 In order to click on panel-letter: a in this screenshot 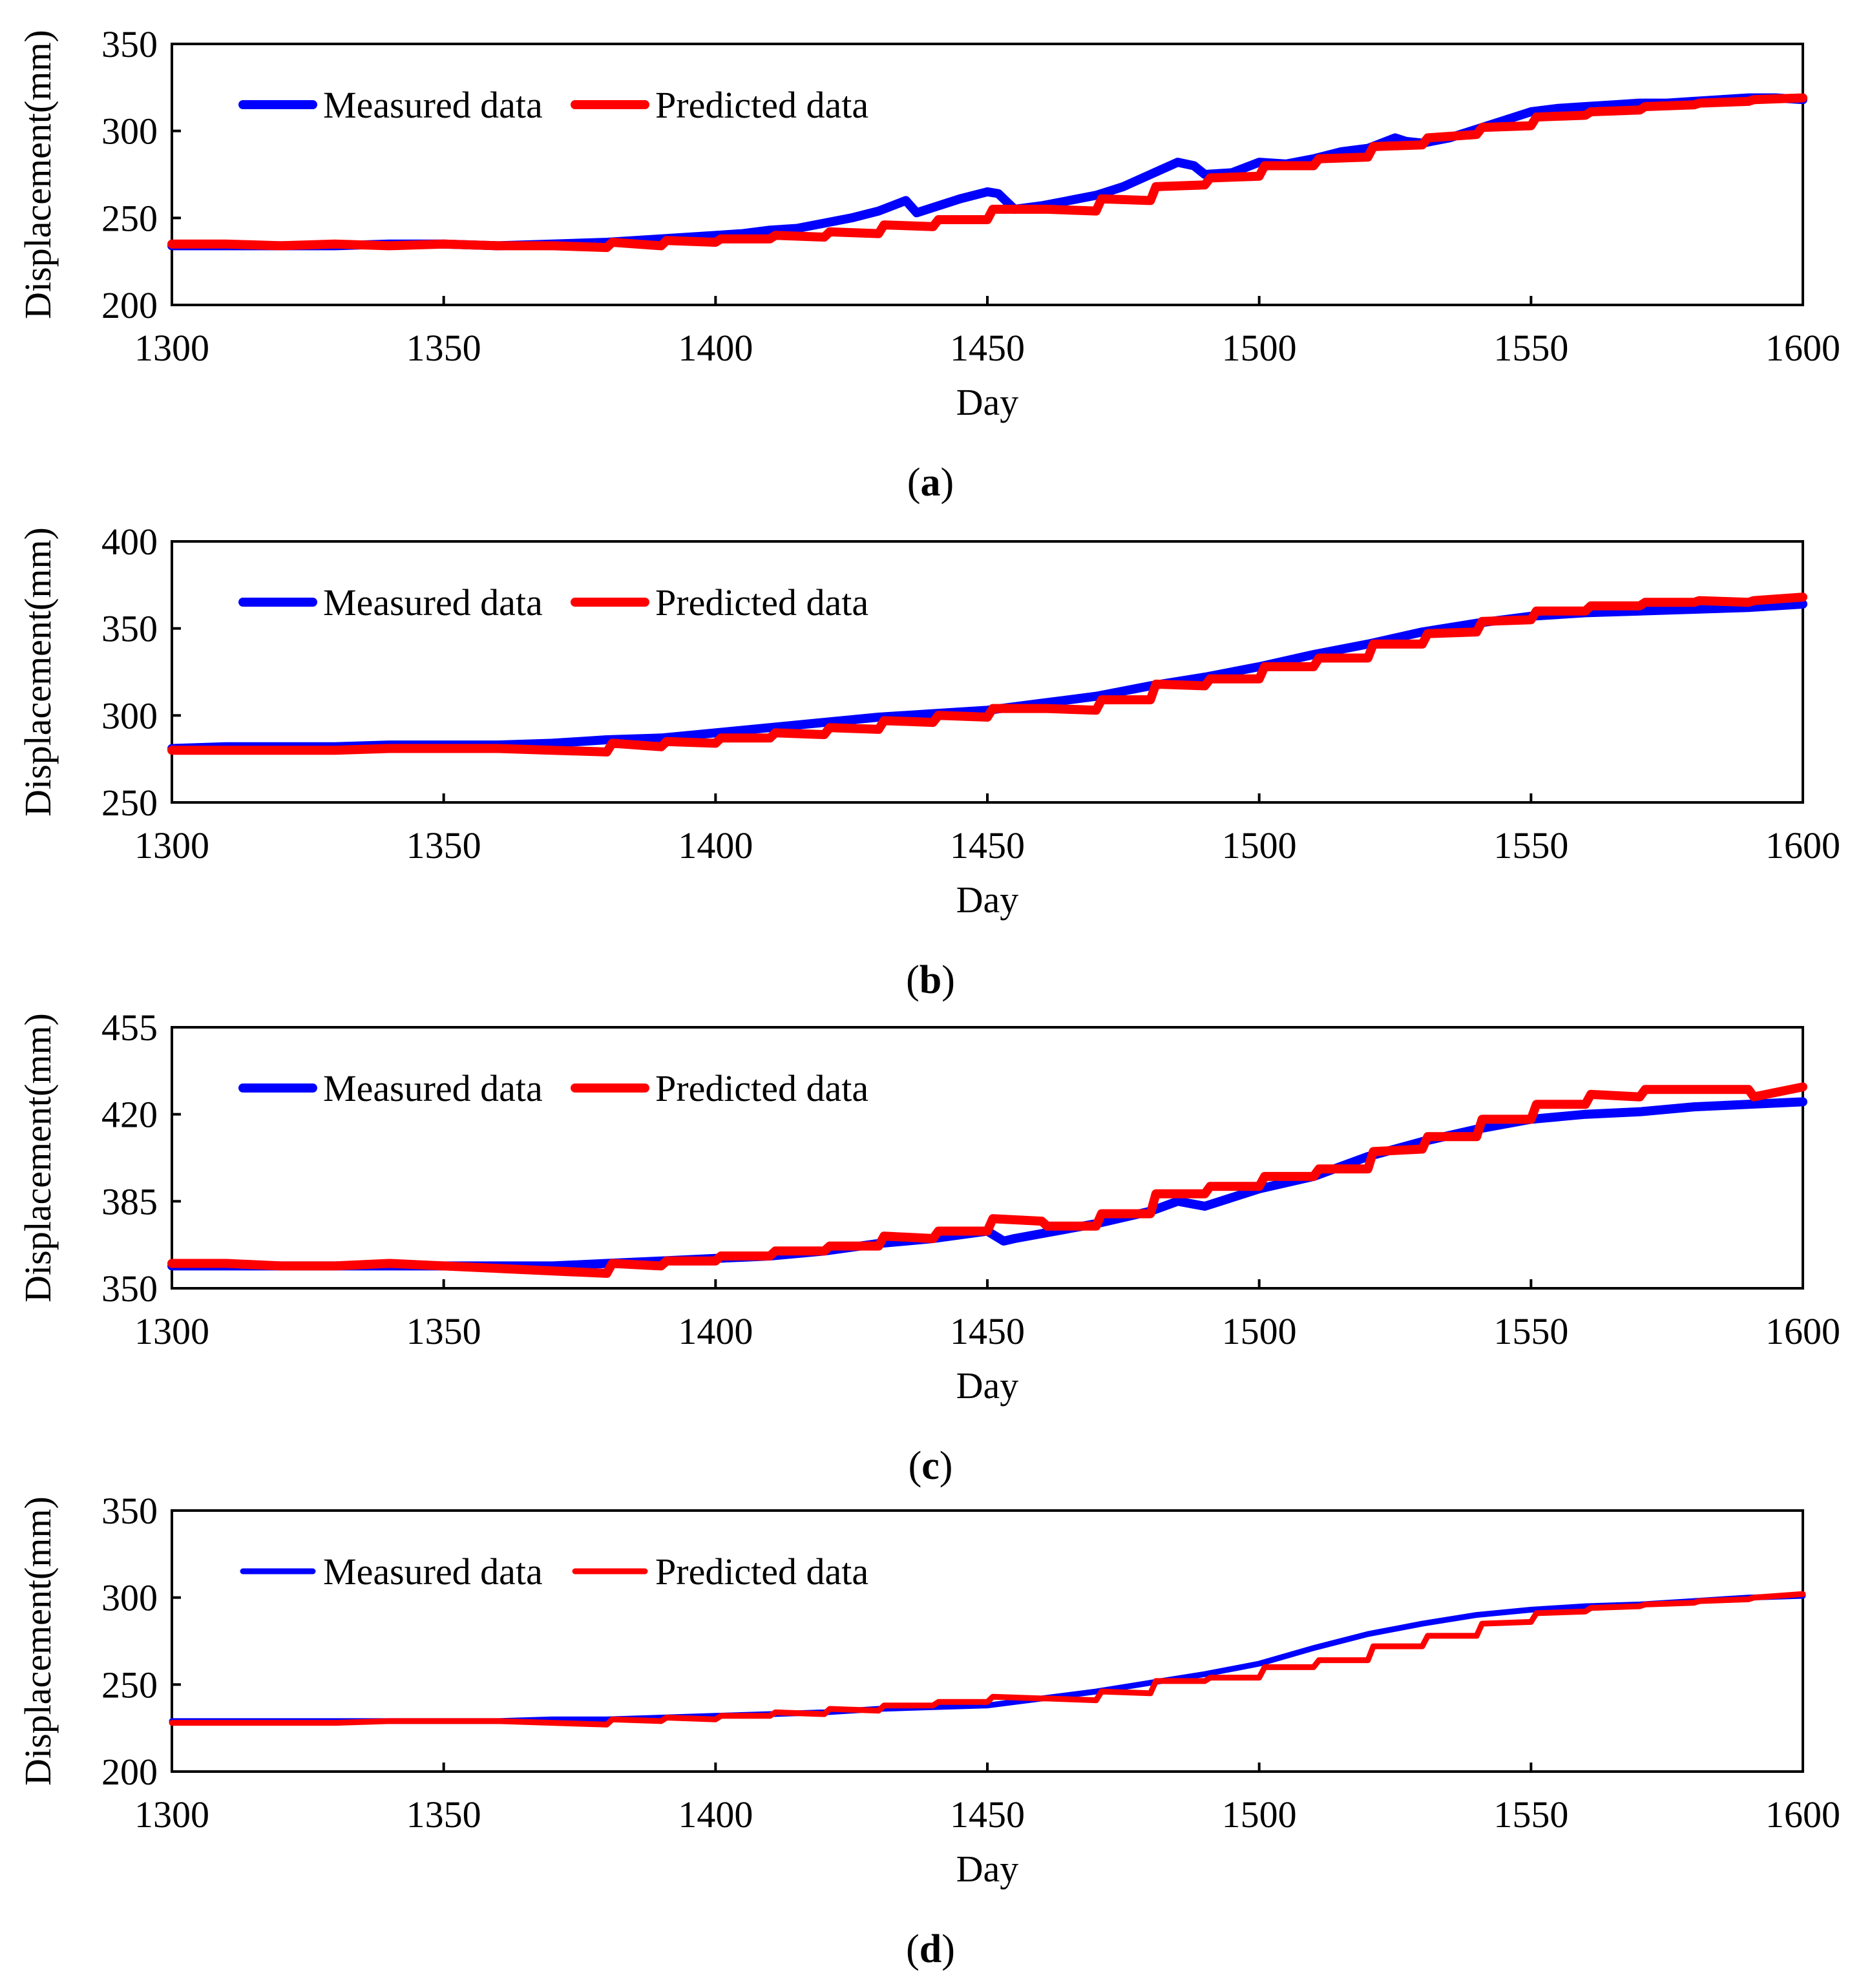, I will do `click(931, 483)`.